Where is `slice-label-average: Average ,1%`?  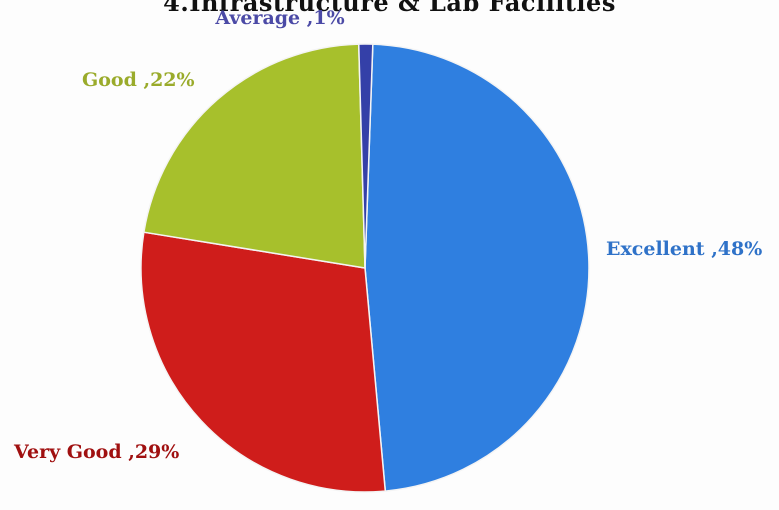
slice-label-average: Average ,1% is located at coordinates (279, 18).